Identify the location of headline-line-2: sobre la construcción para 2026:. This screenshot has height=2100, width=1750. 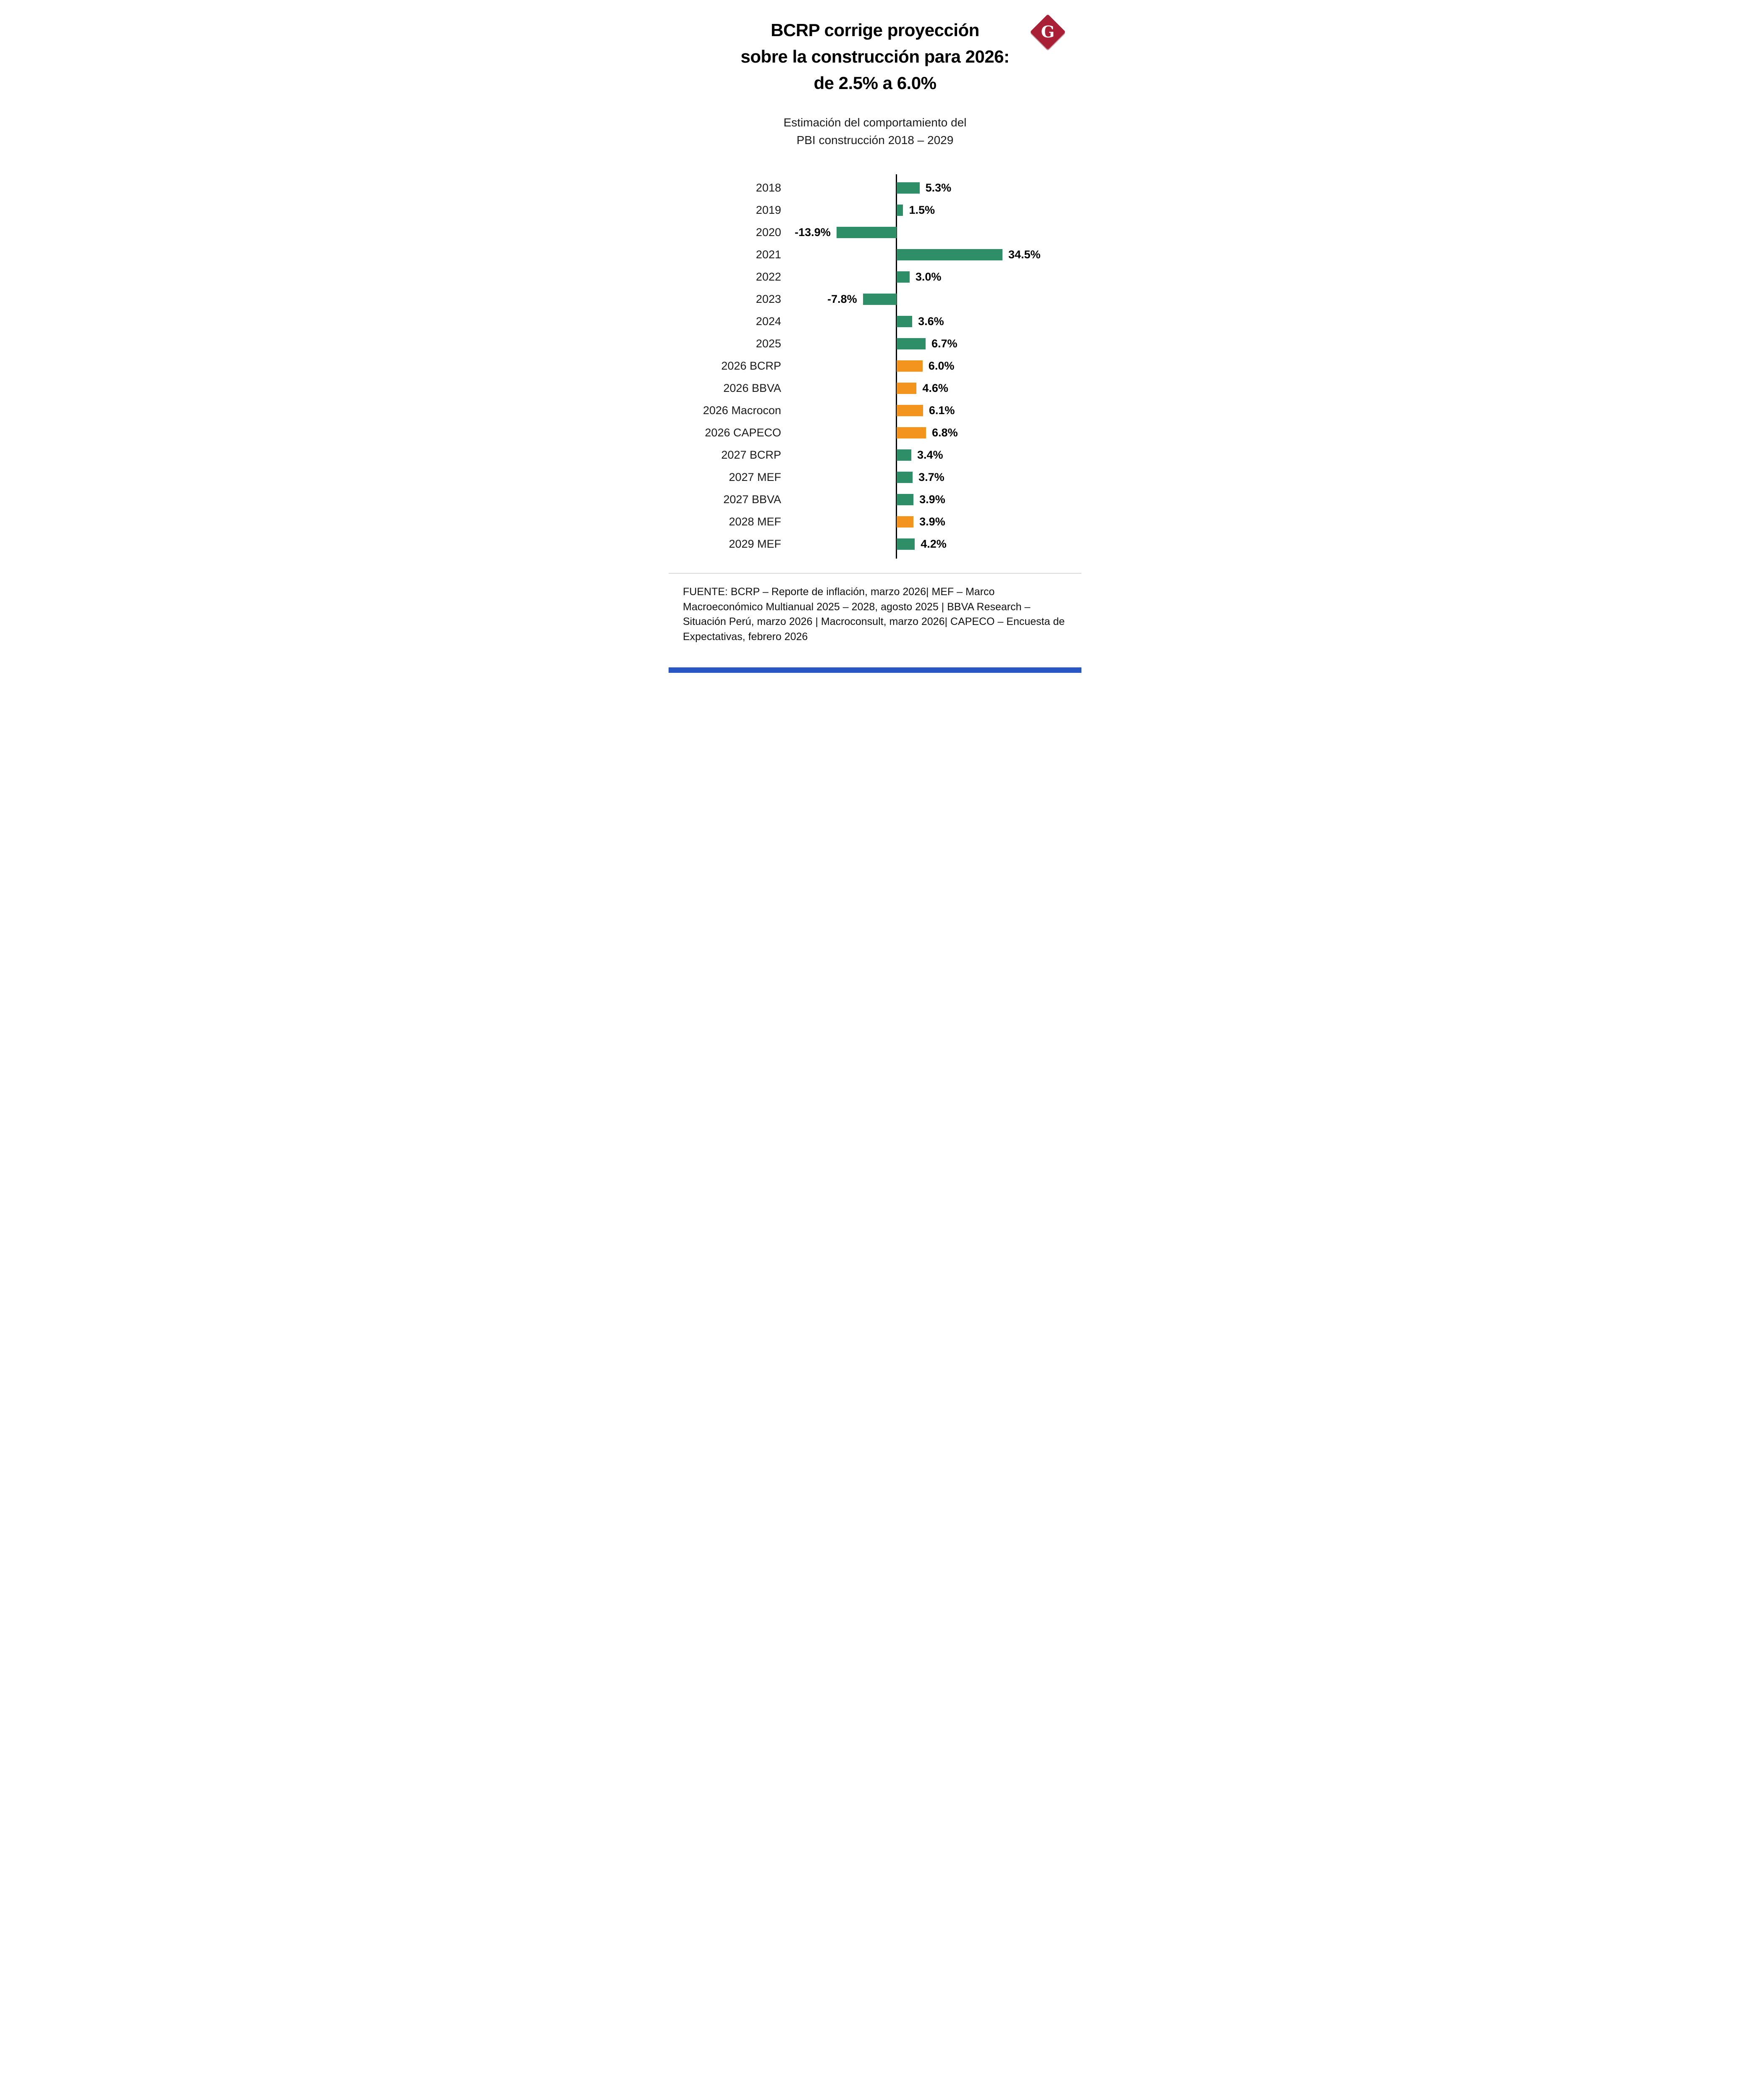
(875, 56).